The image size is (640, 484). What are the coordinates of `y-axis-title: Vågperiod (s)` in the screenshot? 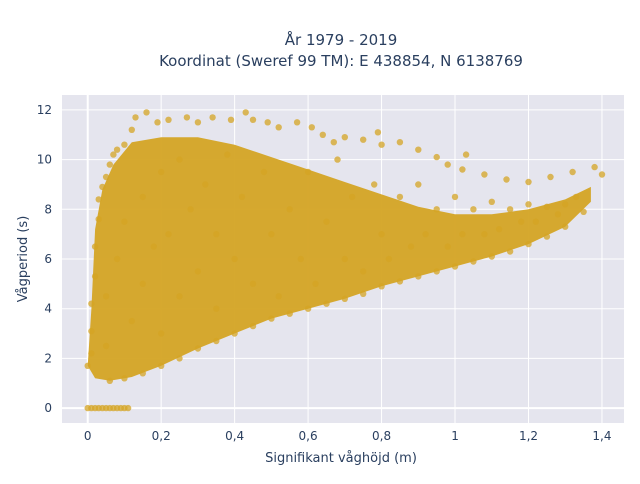 It's located at (23, 259).